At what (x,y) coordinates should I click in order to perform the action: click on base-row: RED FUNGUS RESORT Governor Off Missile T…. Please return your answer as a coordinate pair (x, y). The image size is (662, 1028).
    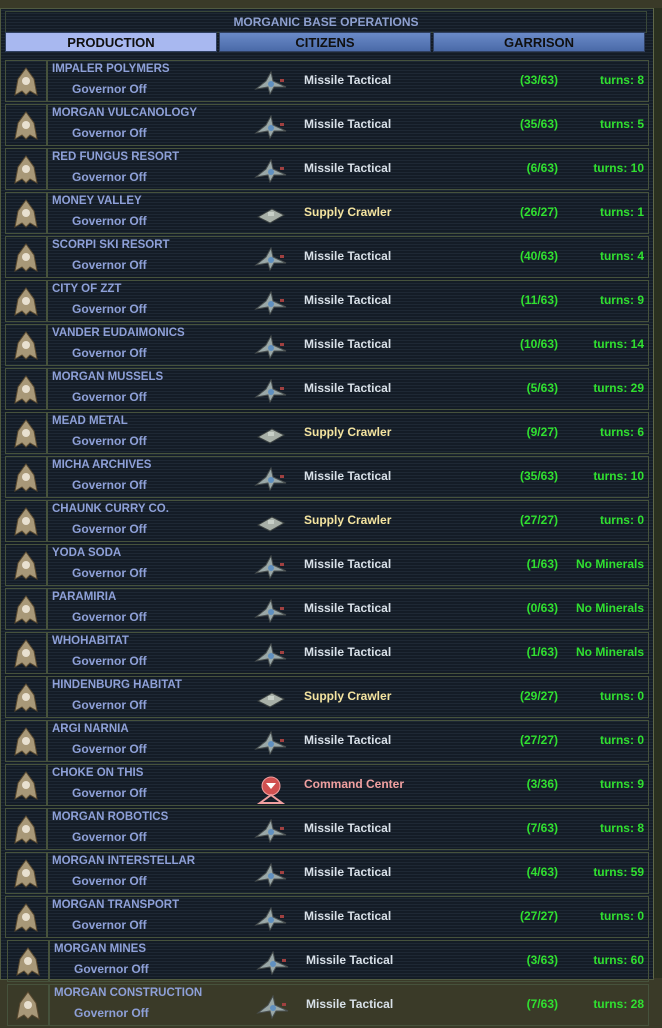
    Looking at the image, I should click on (327, 169).